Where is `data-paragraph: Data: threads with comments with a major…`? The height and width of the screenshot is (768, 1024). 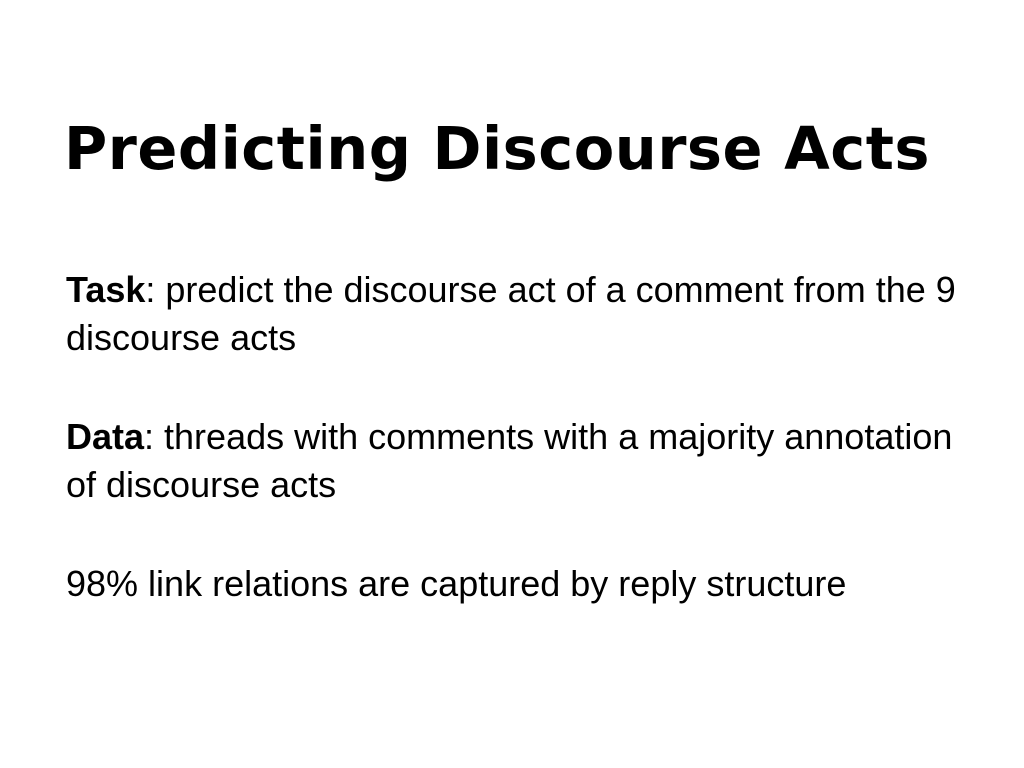 data-paragraph: Data: threads with comments with a major… is located at coordinates (516, 461).